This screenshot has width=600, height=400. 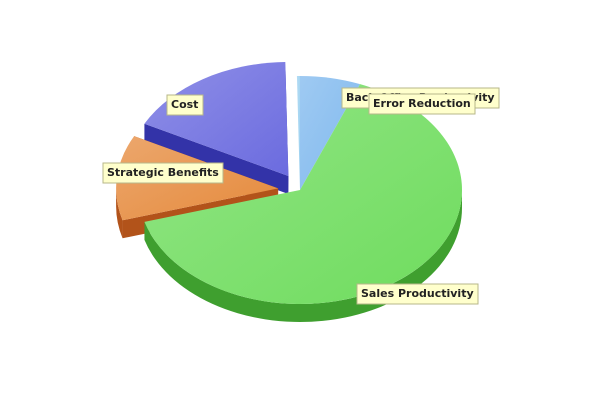 What do you see at coordinates (298, 133) in the screenshot?
I see `pie-slice-error-reduction` at bounding box center [298, 133].